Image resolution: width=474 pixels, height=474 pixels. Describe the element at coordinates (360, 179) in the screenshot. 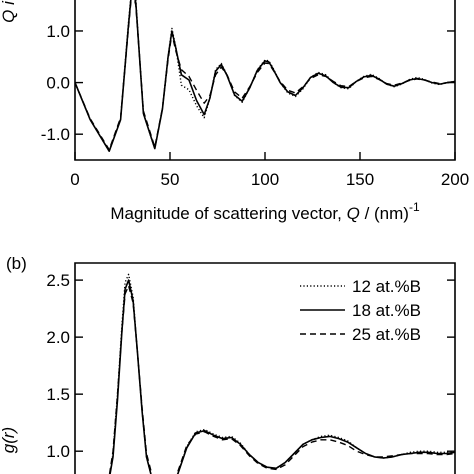

I see `x-tick-label: 150` at that location.